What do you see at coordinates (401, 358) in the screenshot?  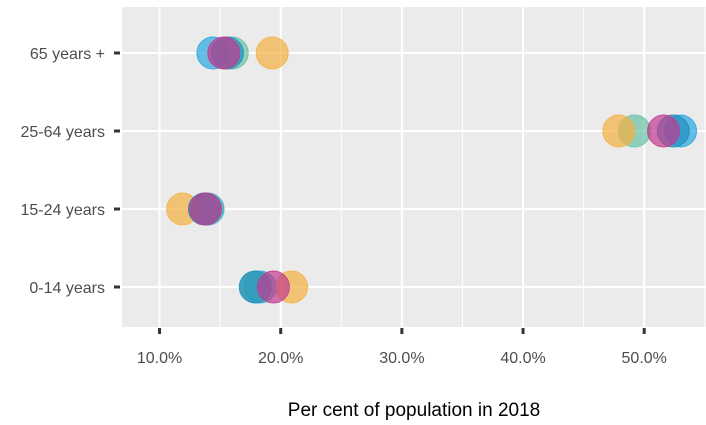 I see `x-tick-label: 30.0%` at bounding box center [401, 358].